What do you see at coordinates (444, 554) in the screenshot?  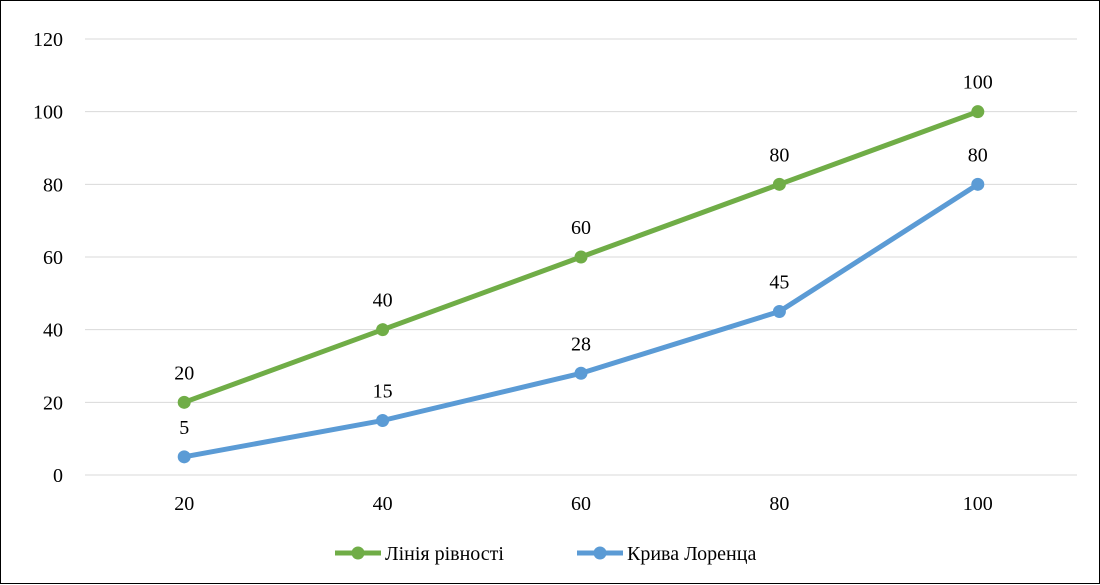 I see `legend-label-1: Лінія рівності` at bounding box center [444, 554].